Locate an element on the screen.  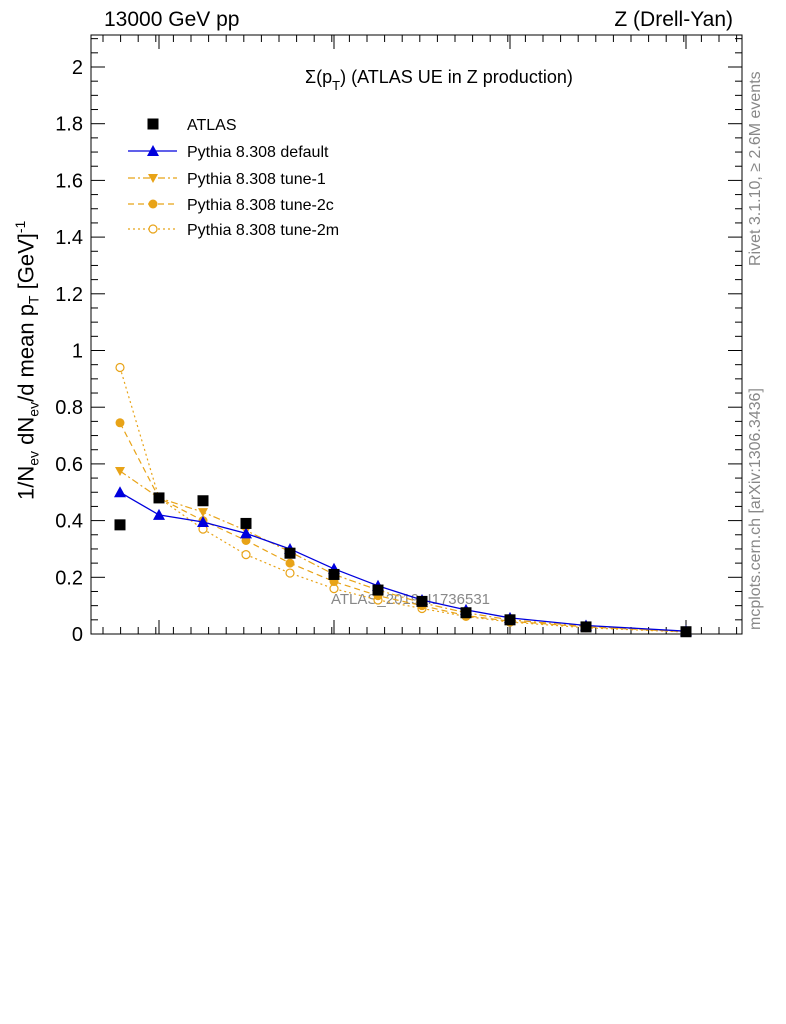
legend-marker-pythia-8-308-default is located at coordinates (153, 150).